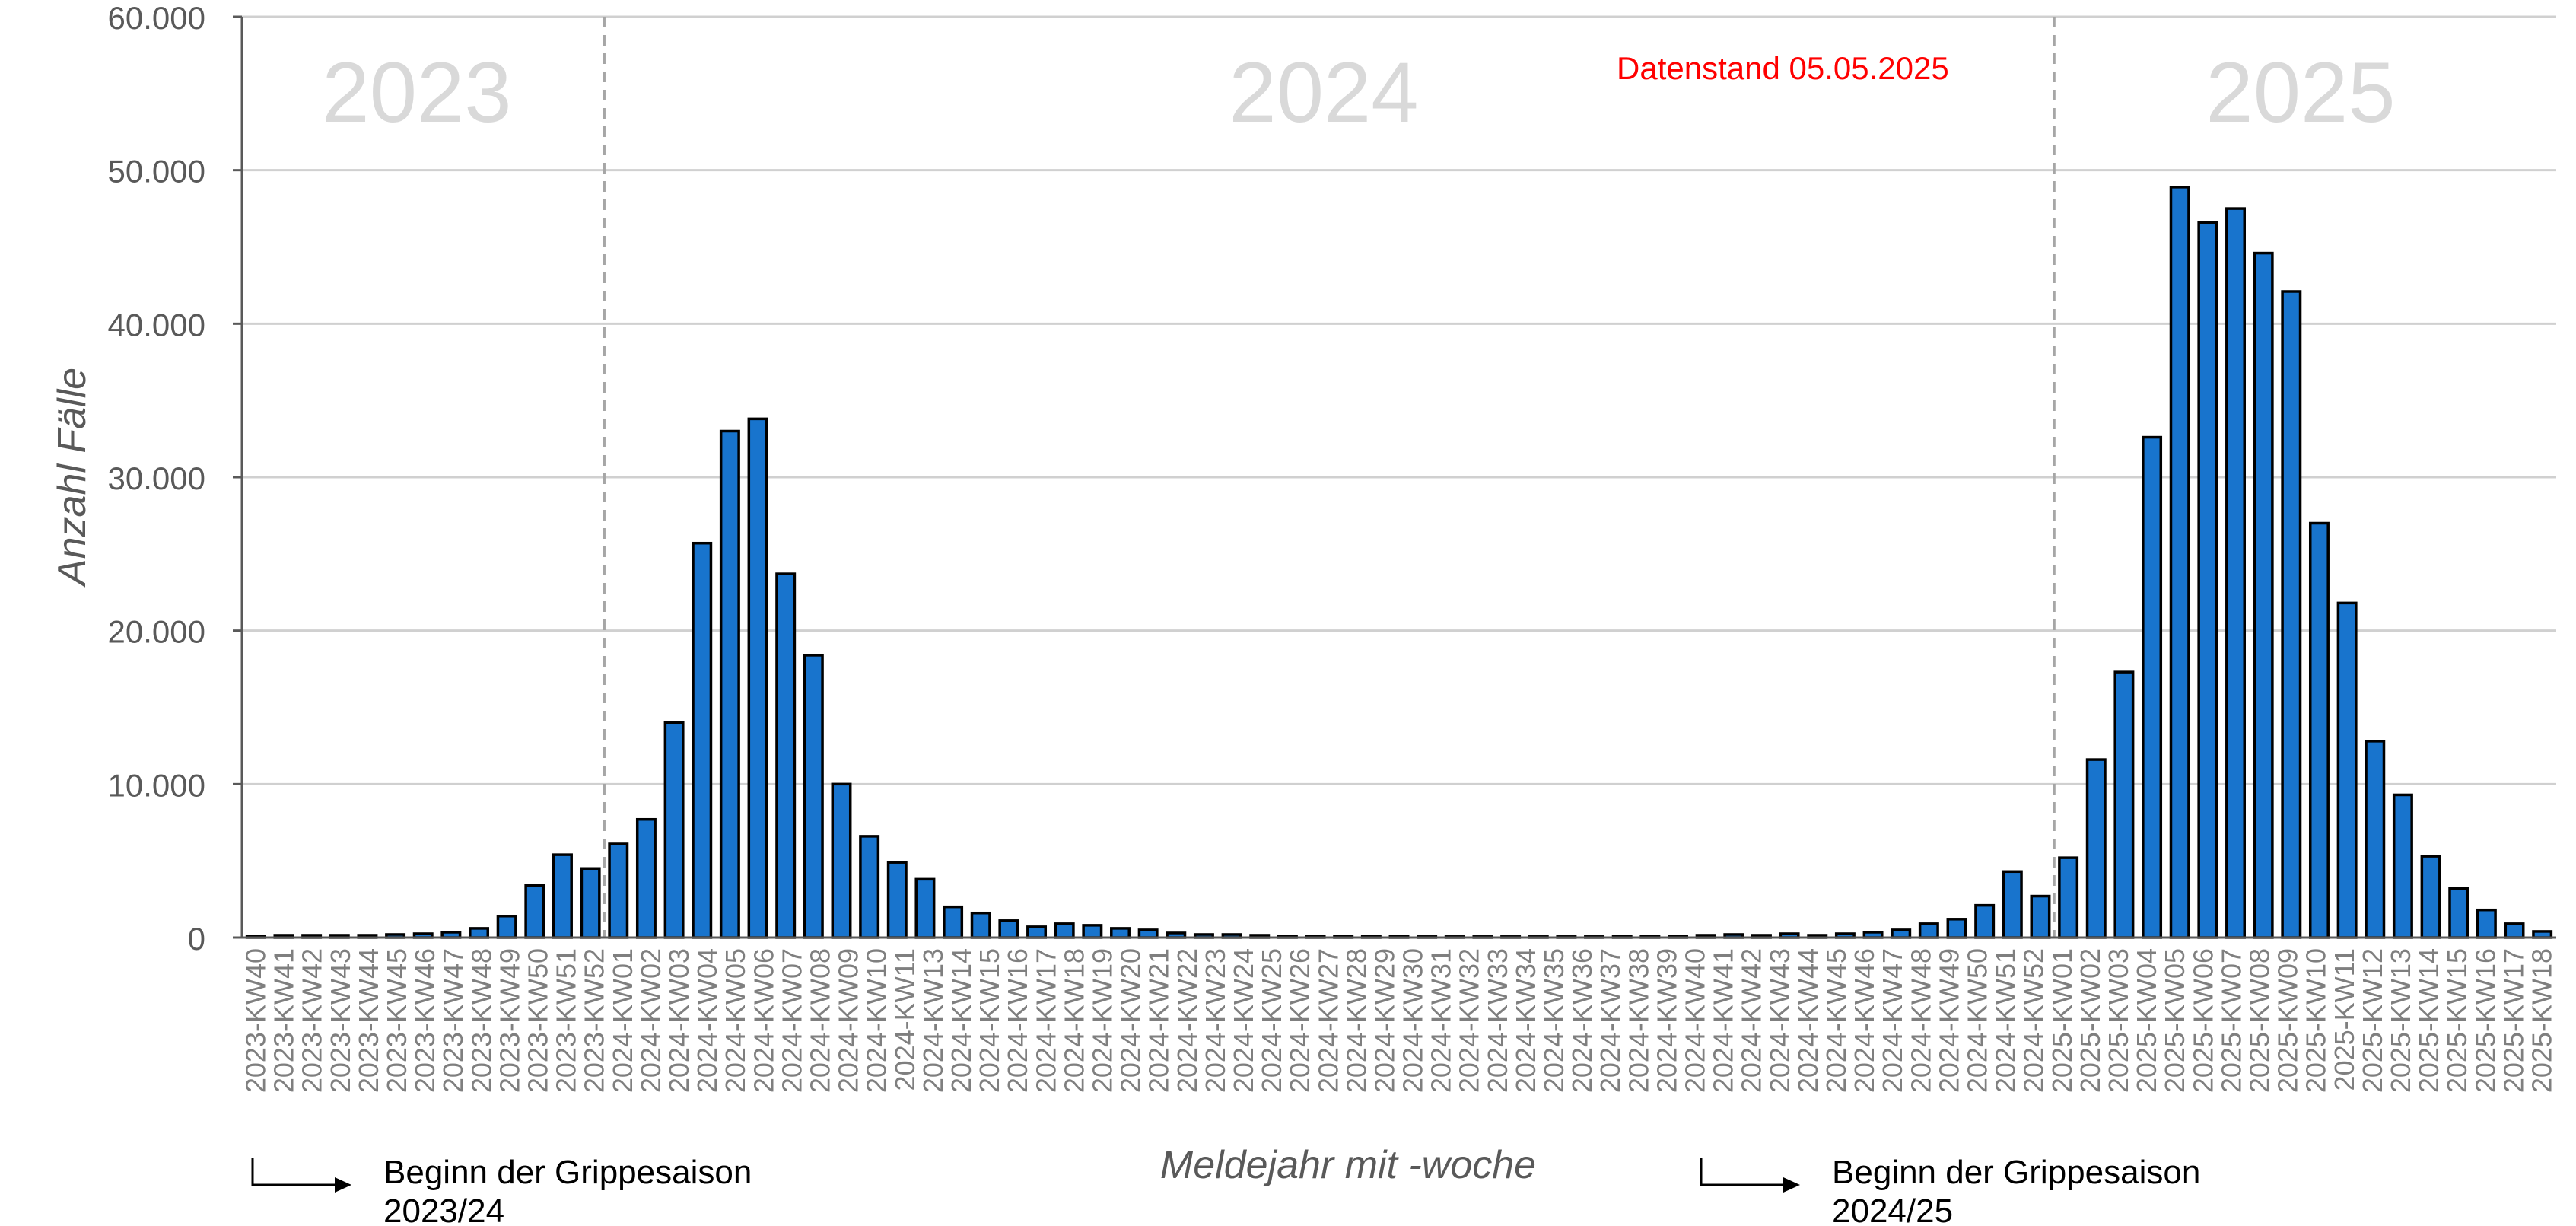 The height and width of the screenshot is (1226, 2576). What do you see at coordinates (2291, 614) in the screenshot?
I see `bar-2025-KW09` at bounding box center [2291, 614].